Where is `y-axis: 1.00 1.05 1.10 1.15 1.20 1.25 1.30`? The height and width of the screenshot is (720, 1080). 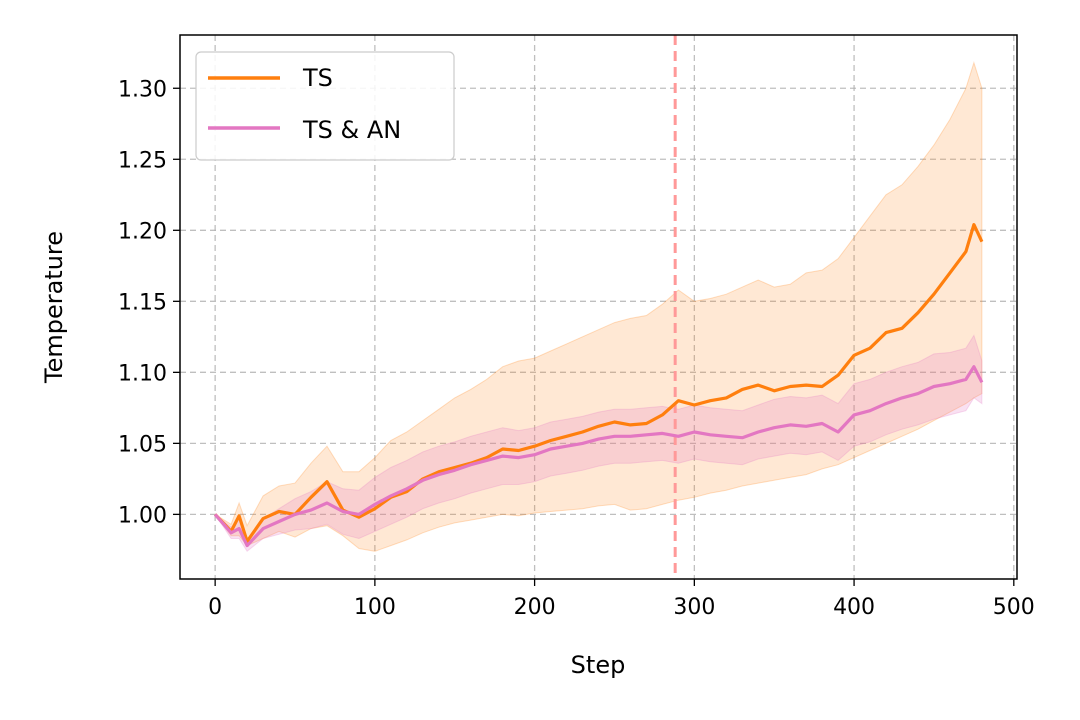
y-axis: 1.00 1.05 1.10 1.15 1.20 1.25 1.30 is located at coordinates (149, 302).